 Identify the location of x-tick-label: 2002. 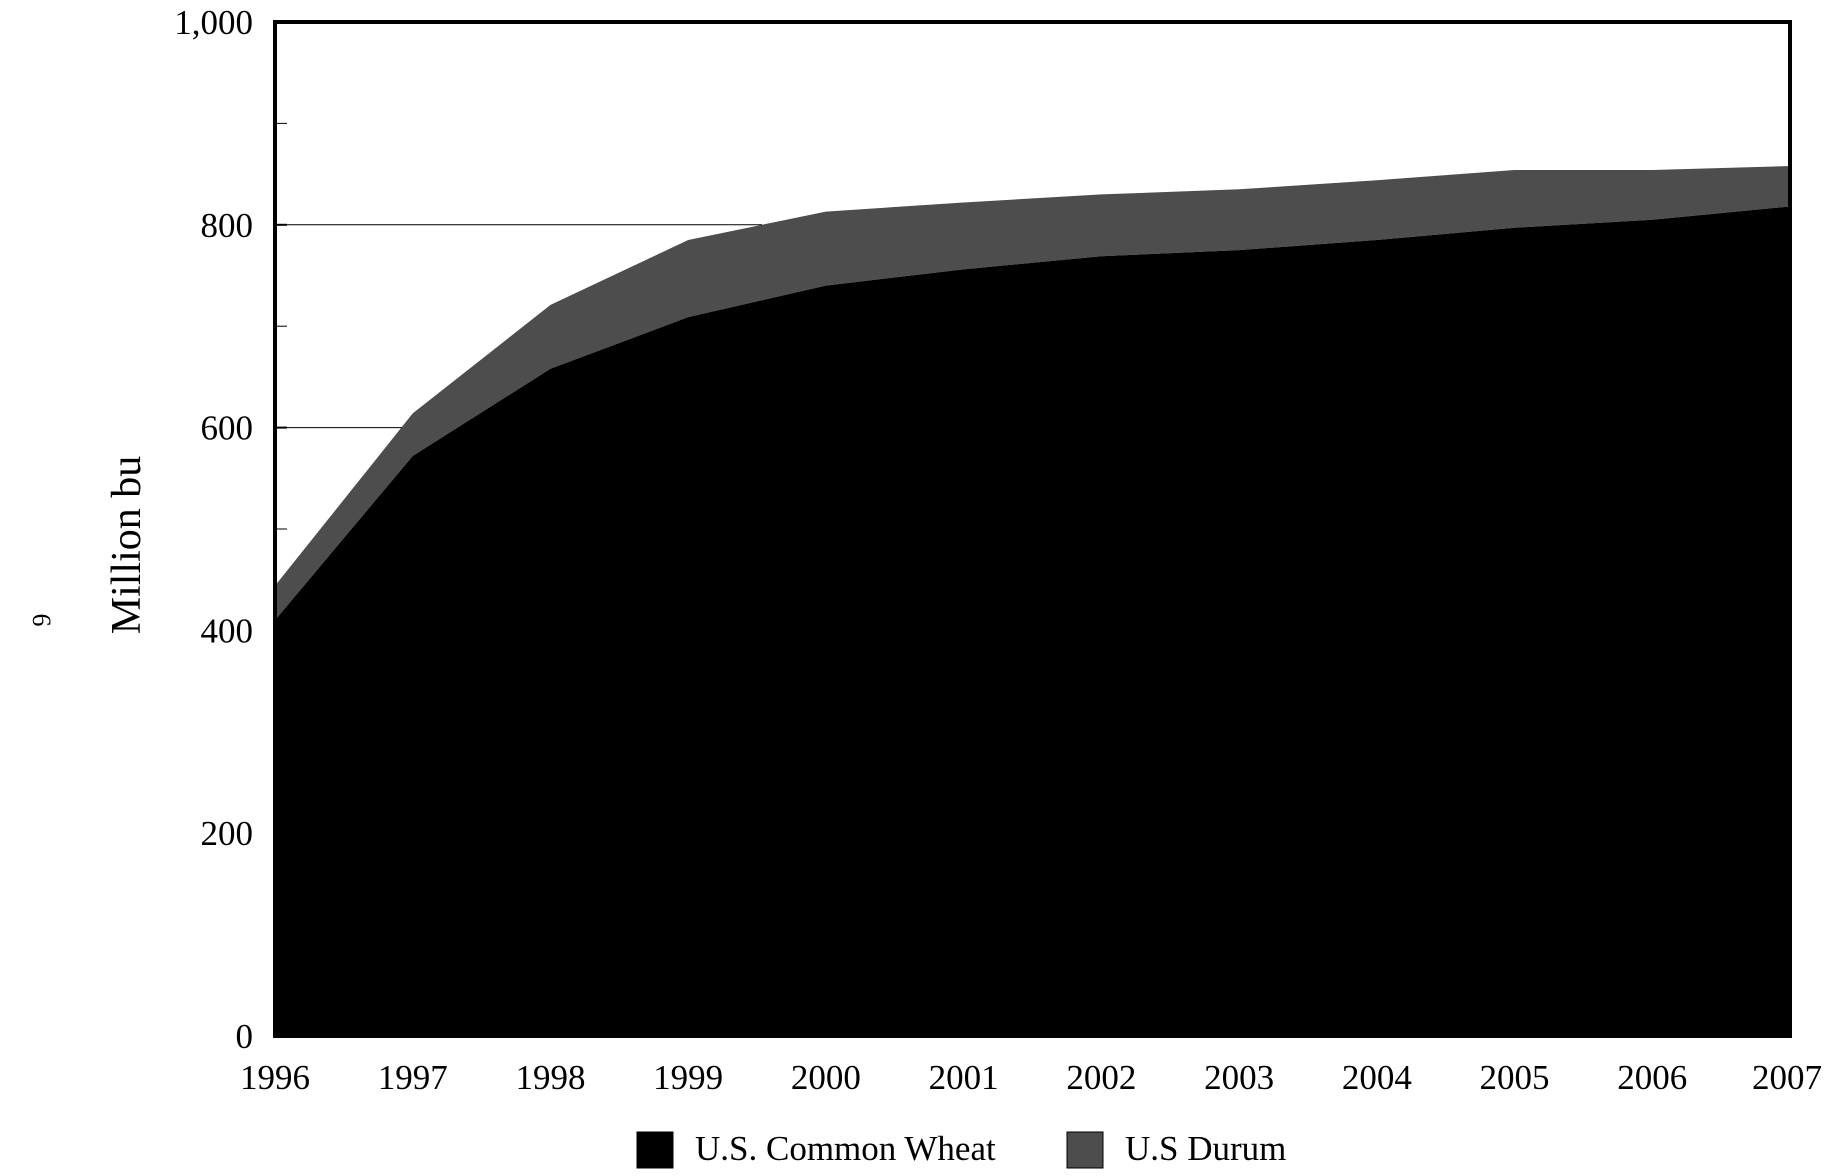
(1101, 1077).